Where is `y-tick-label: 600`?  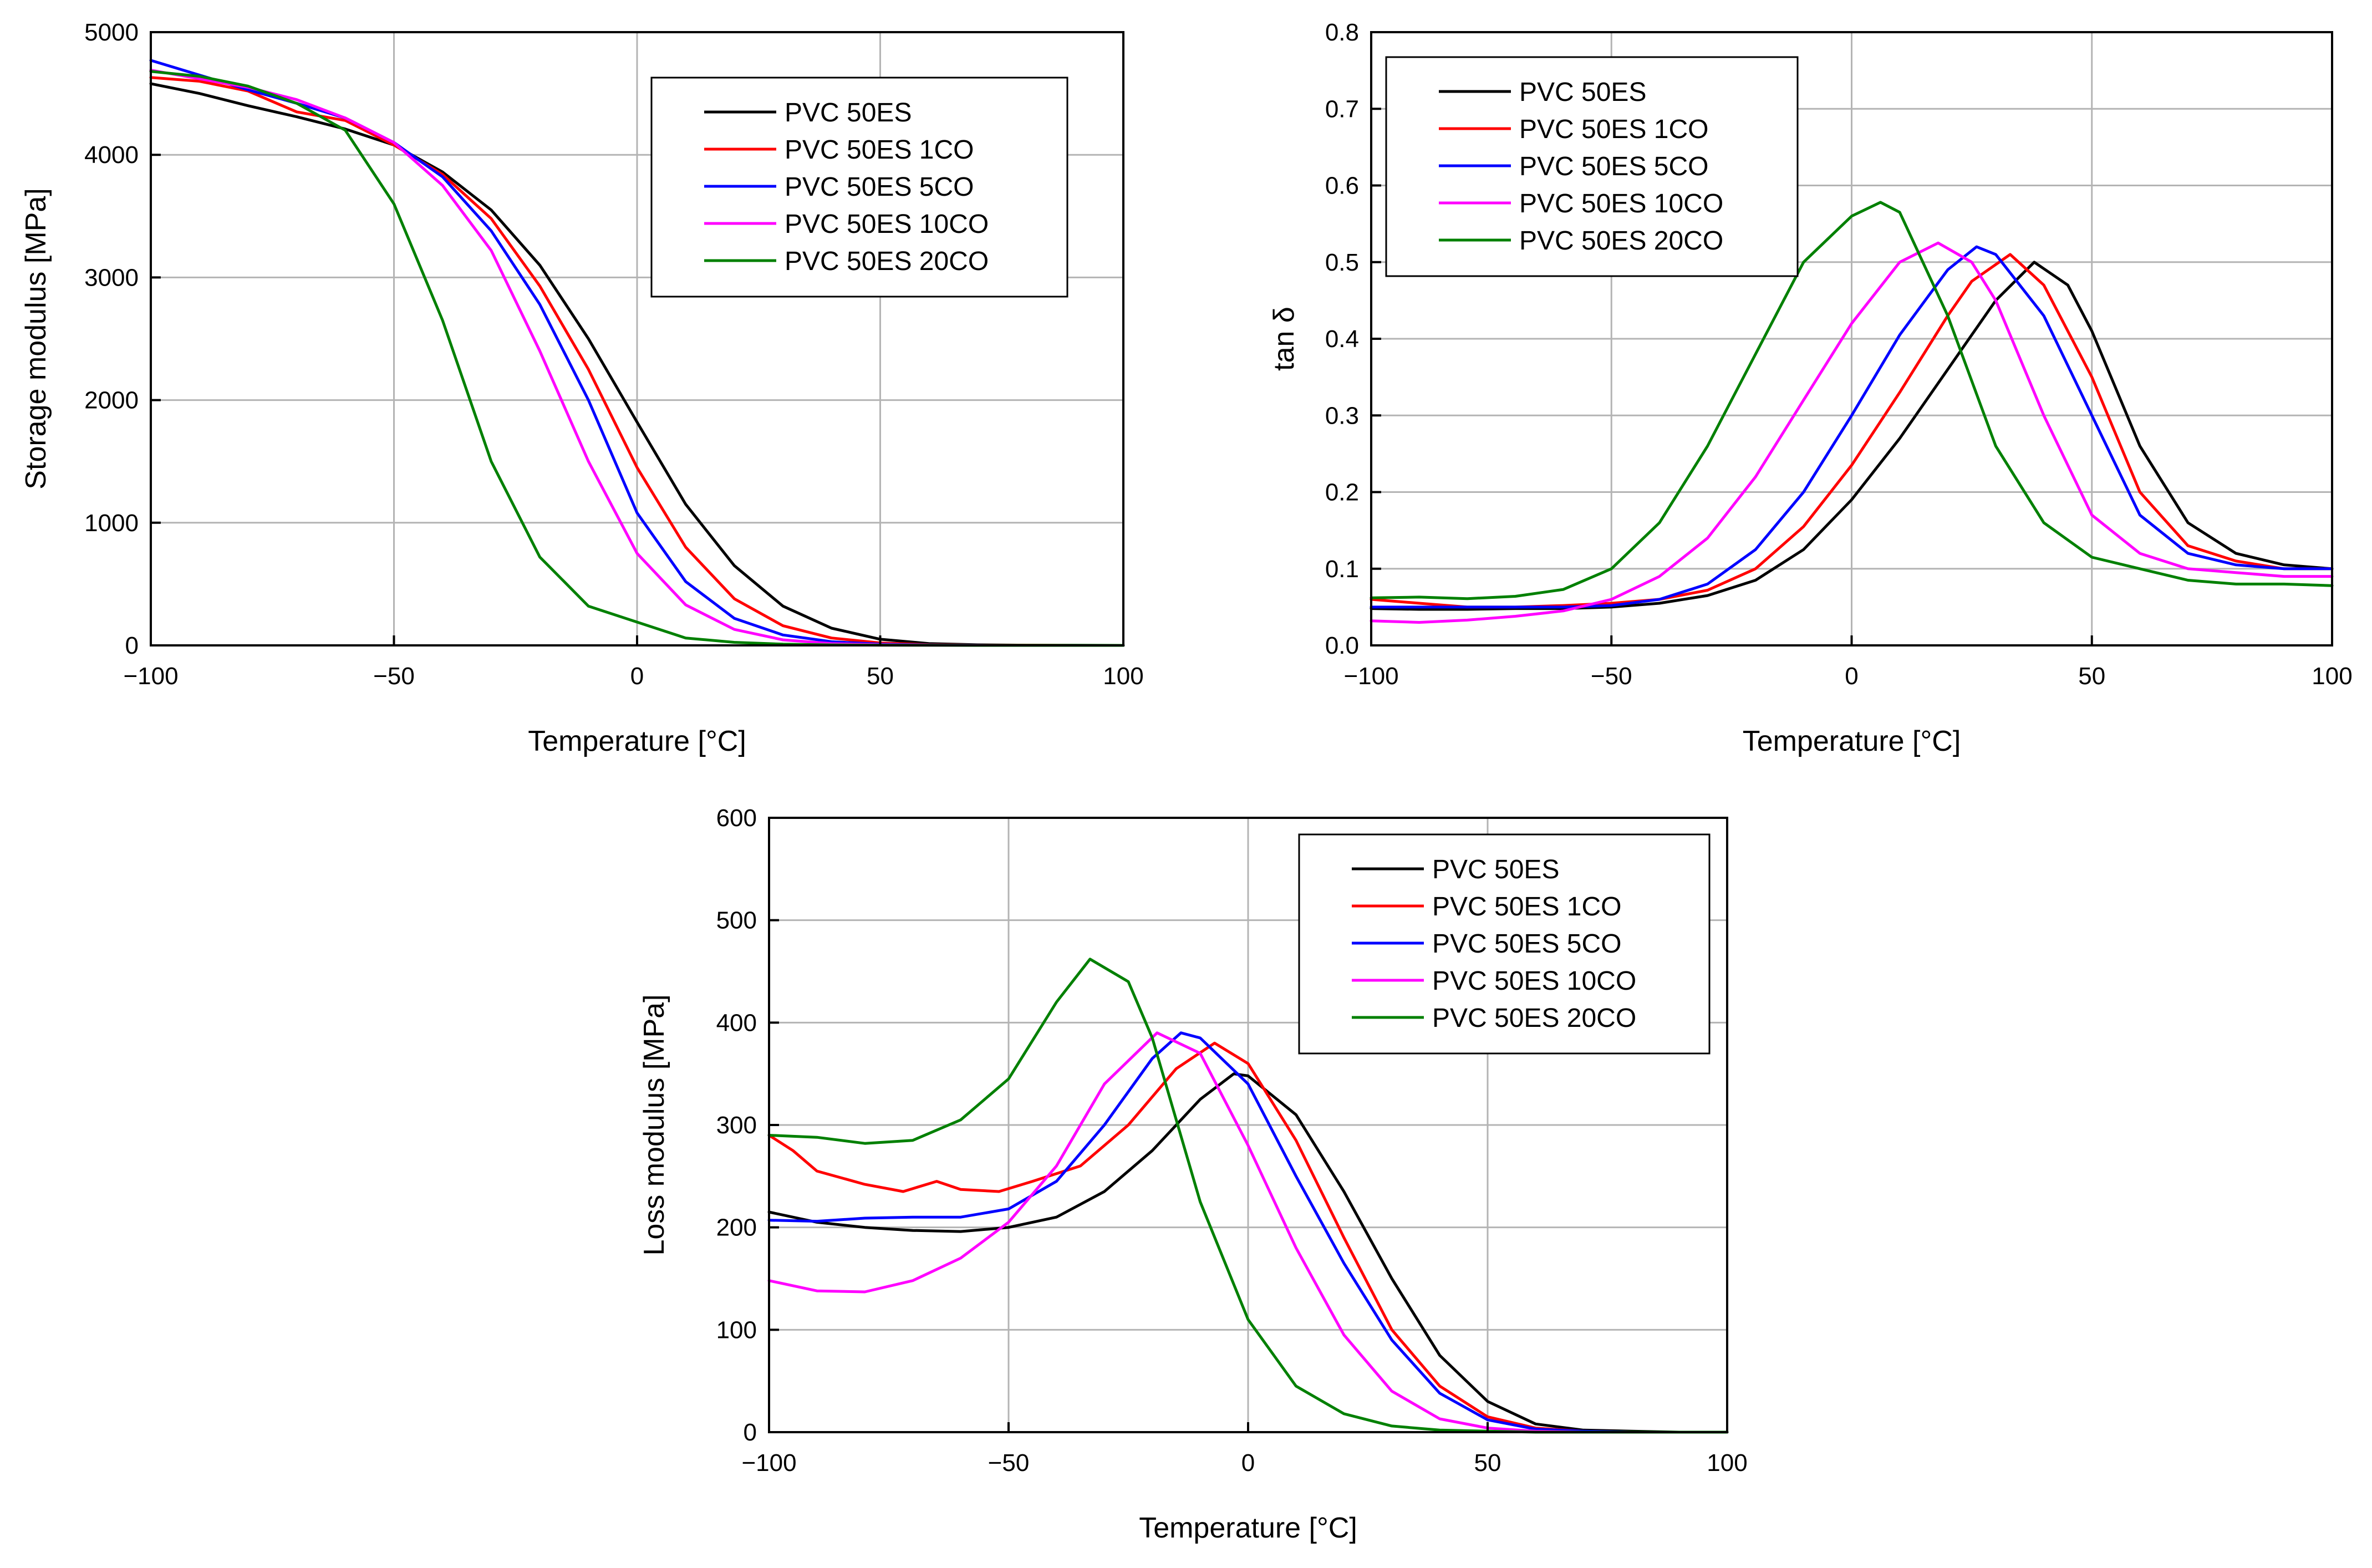 y-tick-label: 600 is located at coordinates (736, 818).